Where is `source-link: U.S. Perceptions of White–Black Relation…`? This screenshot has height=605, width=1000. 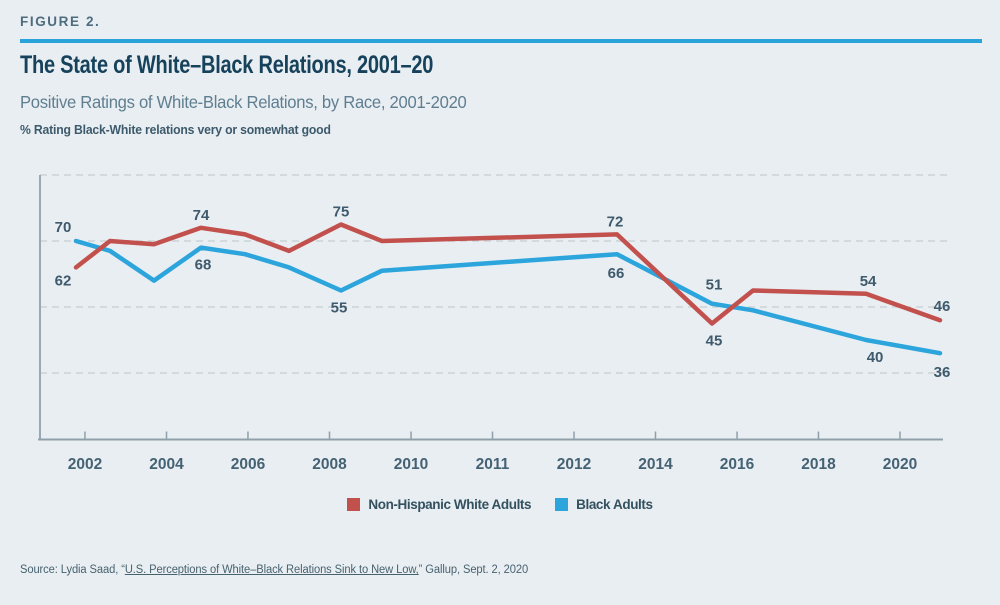 source-link: U.S. Perceptions of White–Black Relation… is located at coordinates (271, 570).